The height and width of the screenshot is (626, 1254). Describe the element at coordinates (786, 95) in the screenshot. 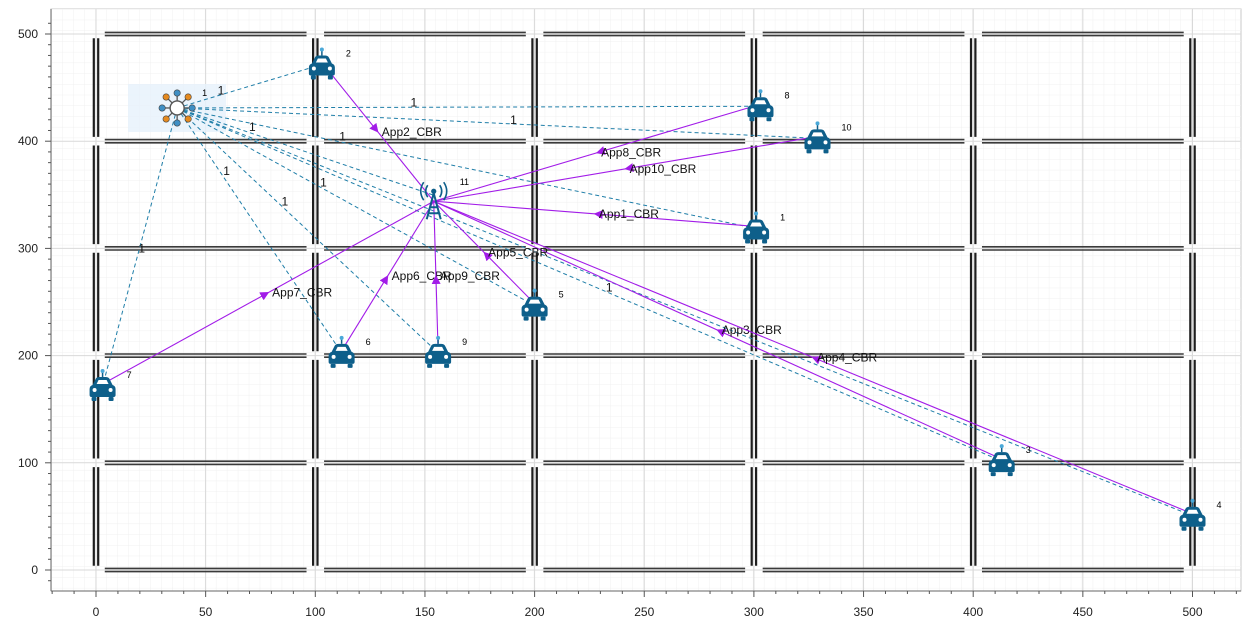

I see `vehicle-id-label: 8` at that location.